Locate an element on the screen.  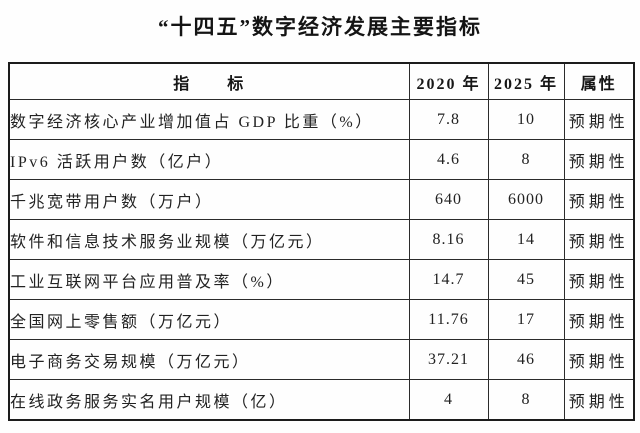
cell-2025: 6000 is located at coordinates (526, 199).